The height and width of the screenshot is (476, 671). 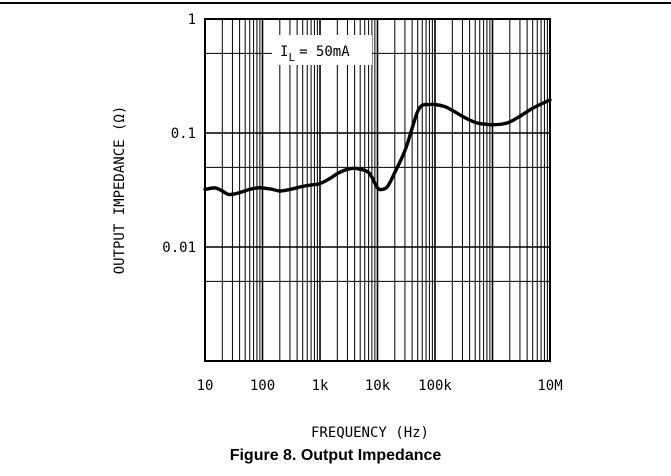 I want to click on y-tick-label: 0.01, so click(x=179, y=248).